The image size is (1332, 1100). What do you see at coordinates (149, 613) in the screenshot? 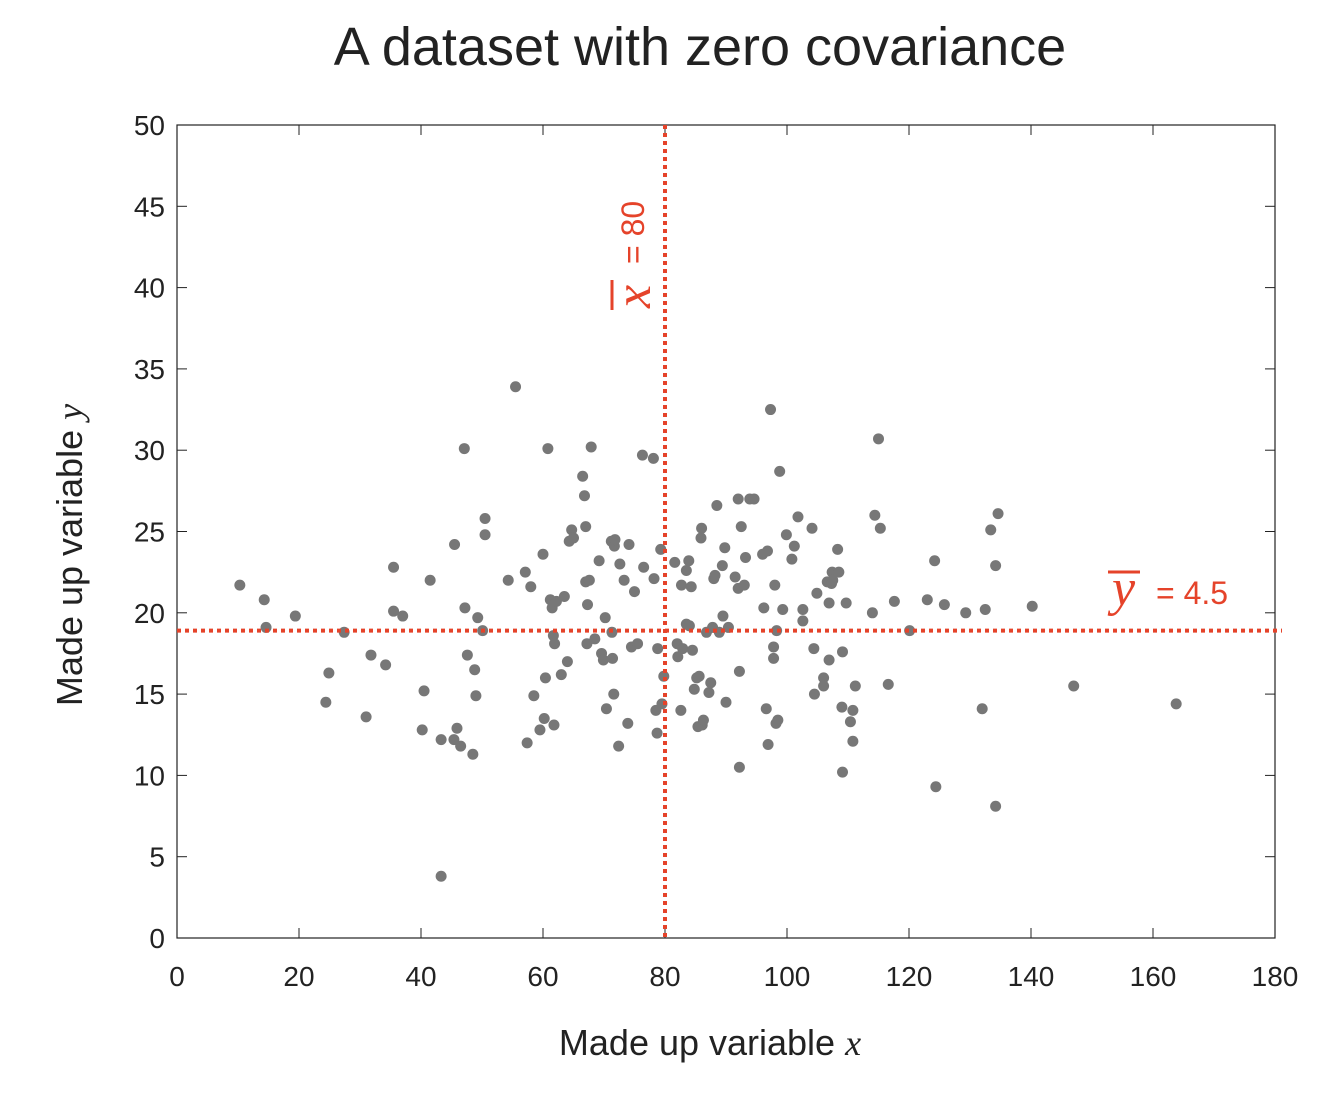
I see `y-tick-label: 20` at bounding box center [149, 613].